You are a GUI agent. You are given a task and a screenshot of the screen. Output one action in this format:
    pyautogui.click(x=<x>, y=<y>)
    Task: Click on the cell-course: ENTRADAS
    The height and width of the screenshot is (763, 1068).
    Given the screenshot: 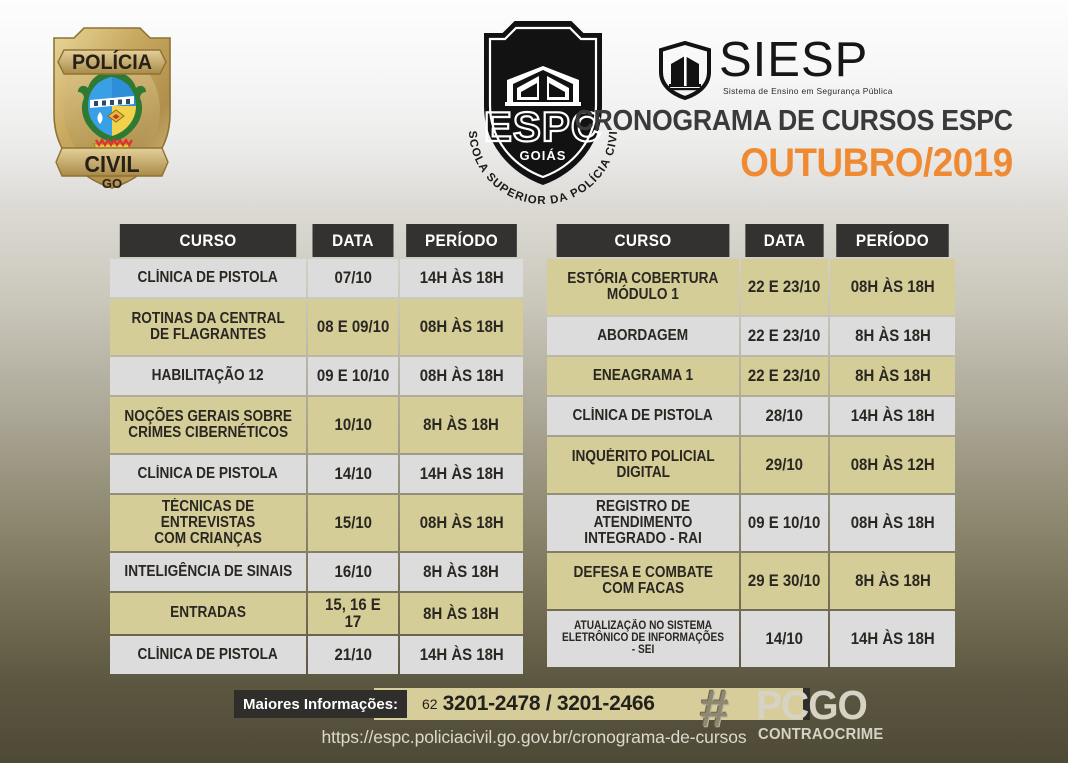 What is the action you would take?
    pyautogui.click(x=208, y=613)
    